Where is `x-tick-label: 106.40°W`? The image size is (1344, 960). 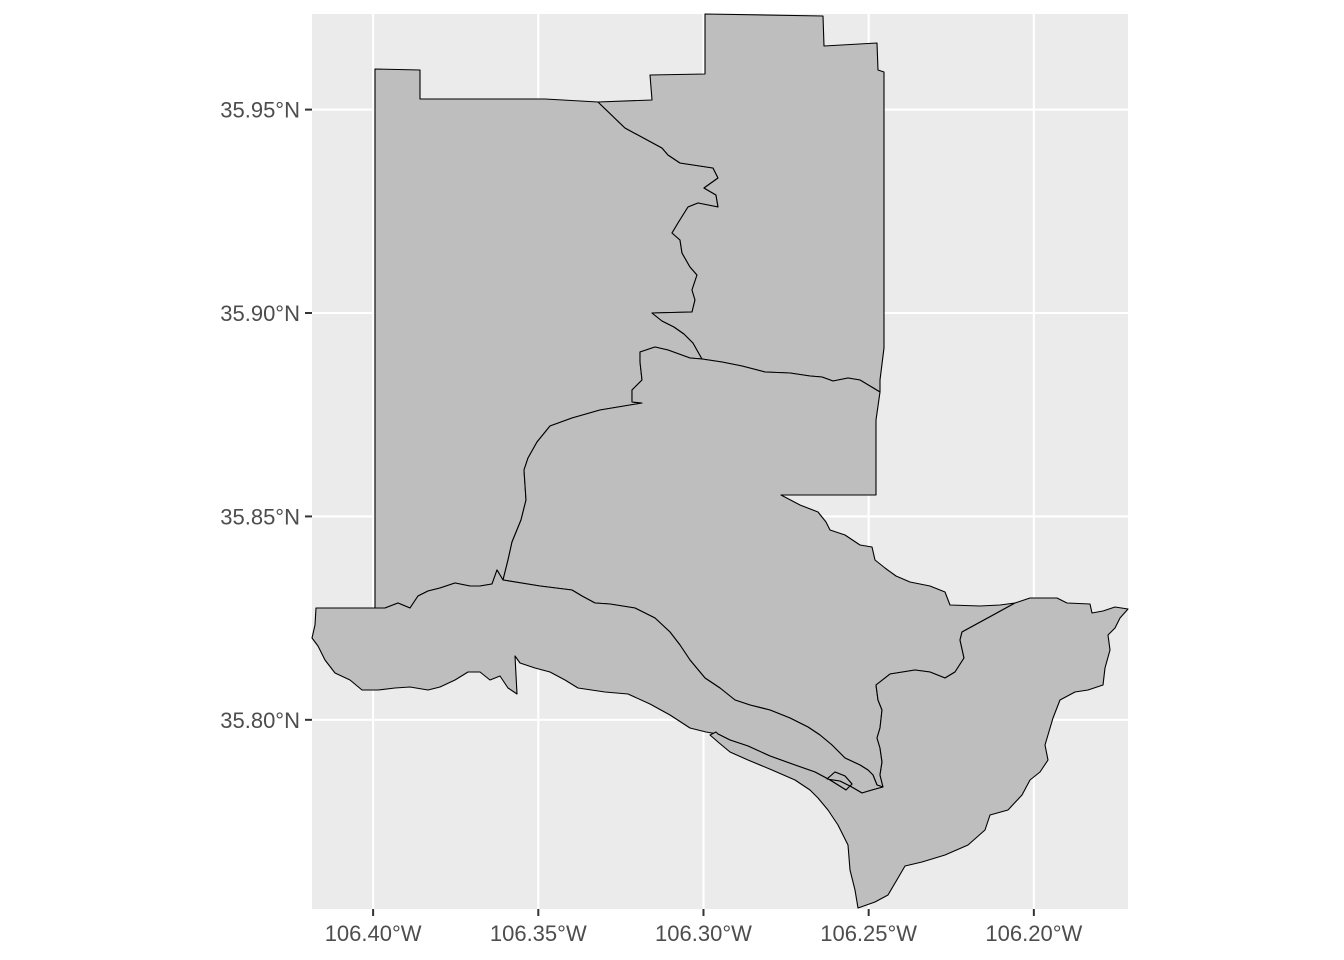 x-tick-label: 106.40°W is located at coordinates (373, 933).